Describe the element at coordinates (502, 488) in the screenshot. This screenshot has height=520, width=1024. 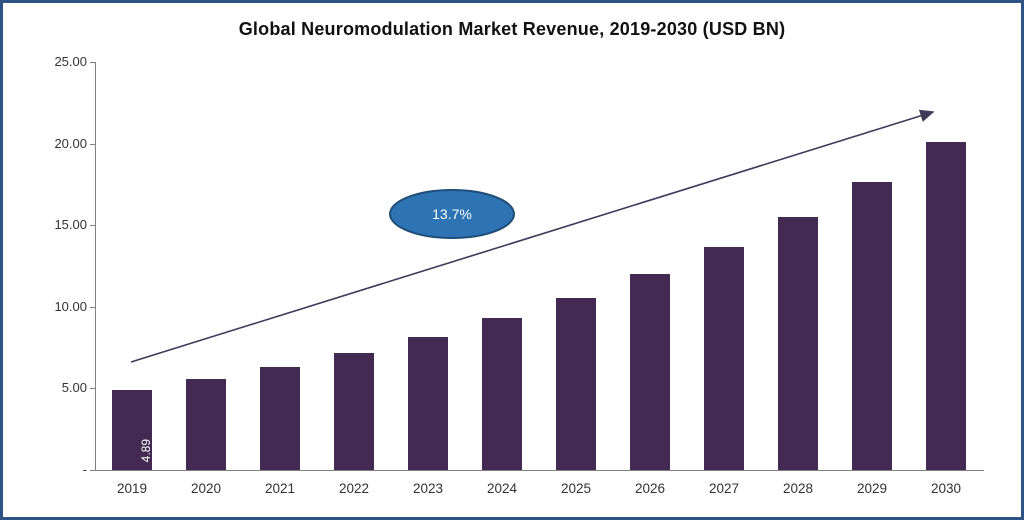
I see `x-tick-label: 2024` at that location.